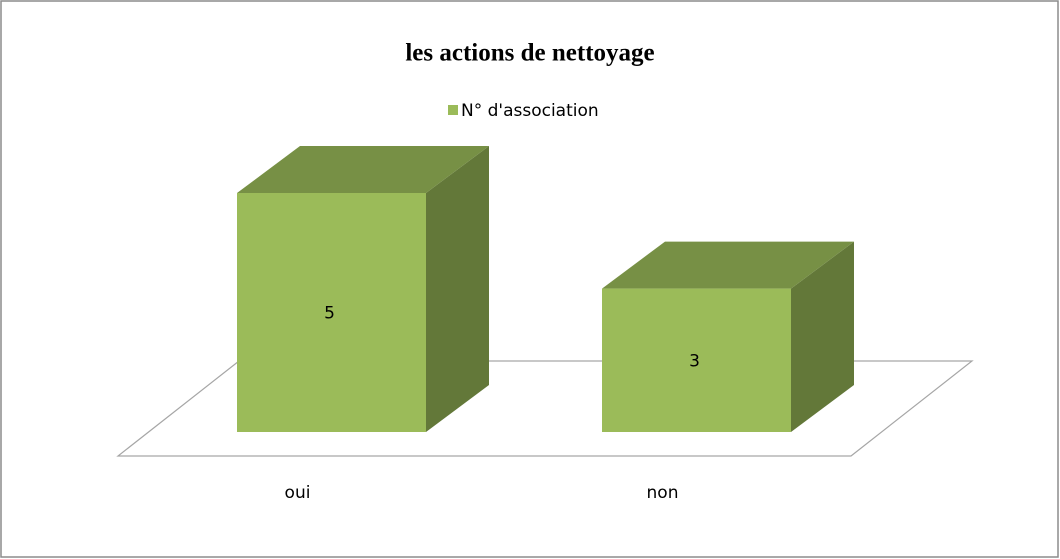 Image resolution: width=1060 pixels, height=559 pixels. I want to click on legend-swatch, so click(453, 110).